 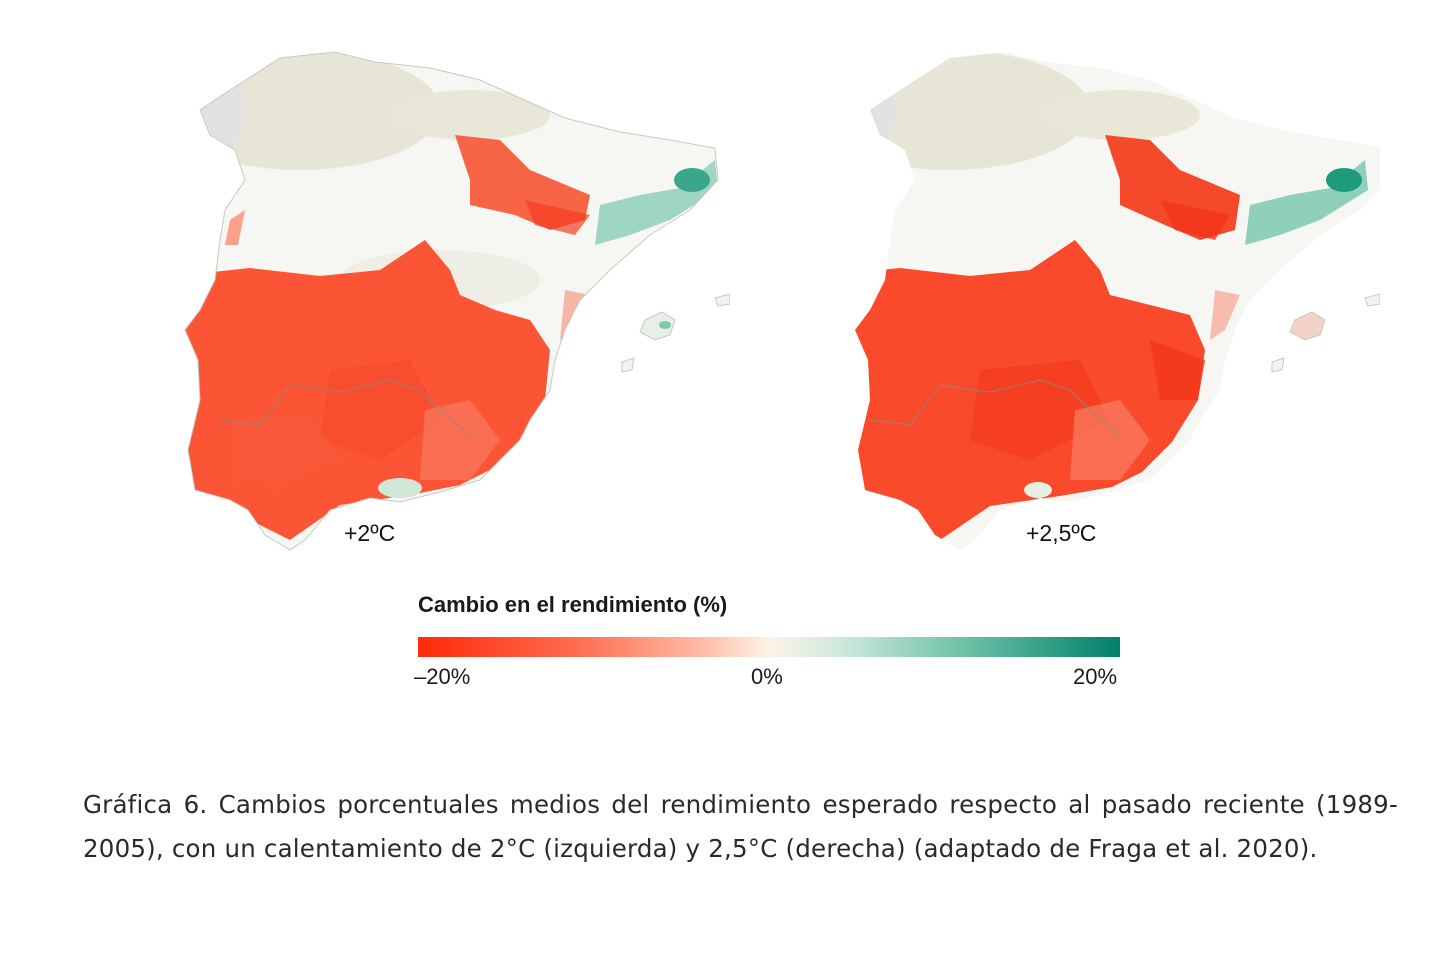 What do you see at coordinates (1061, 533) in the screenshot?
I see `map-label-2-5c: +2,5ºC` at bounding box center [1061, 533].